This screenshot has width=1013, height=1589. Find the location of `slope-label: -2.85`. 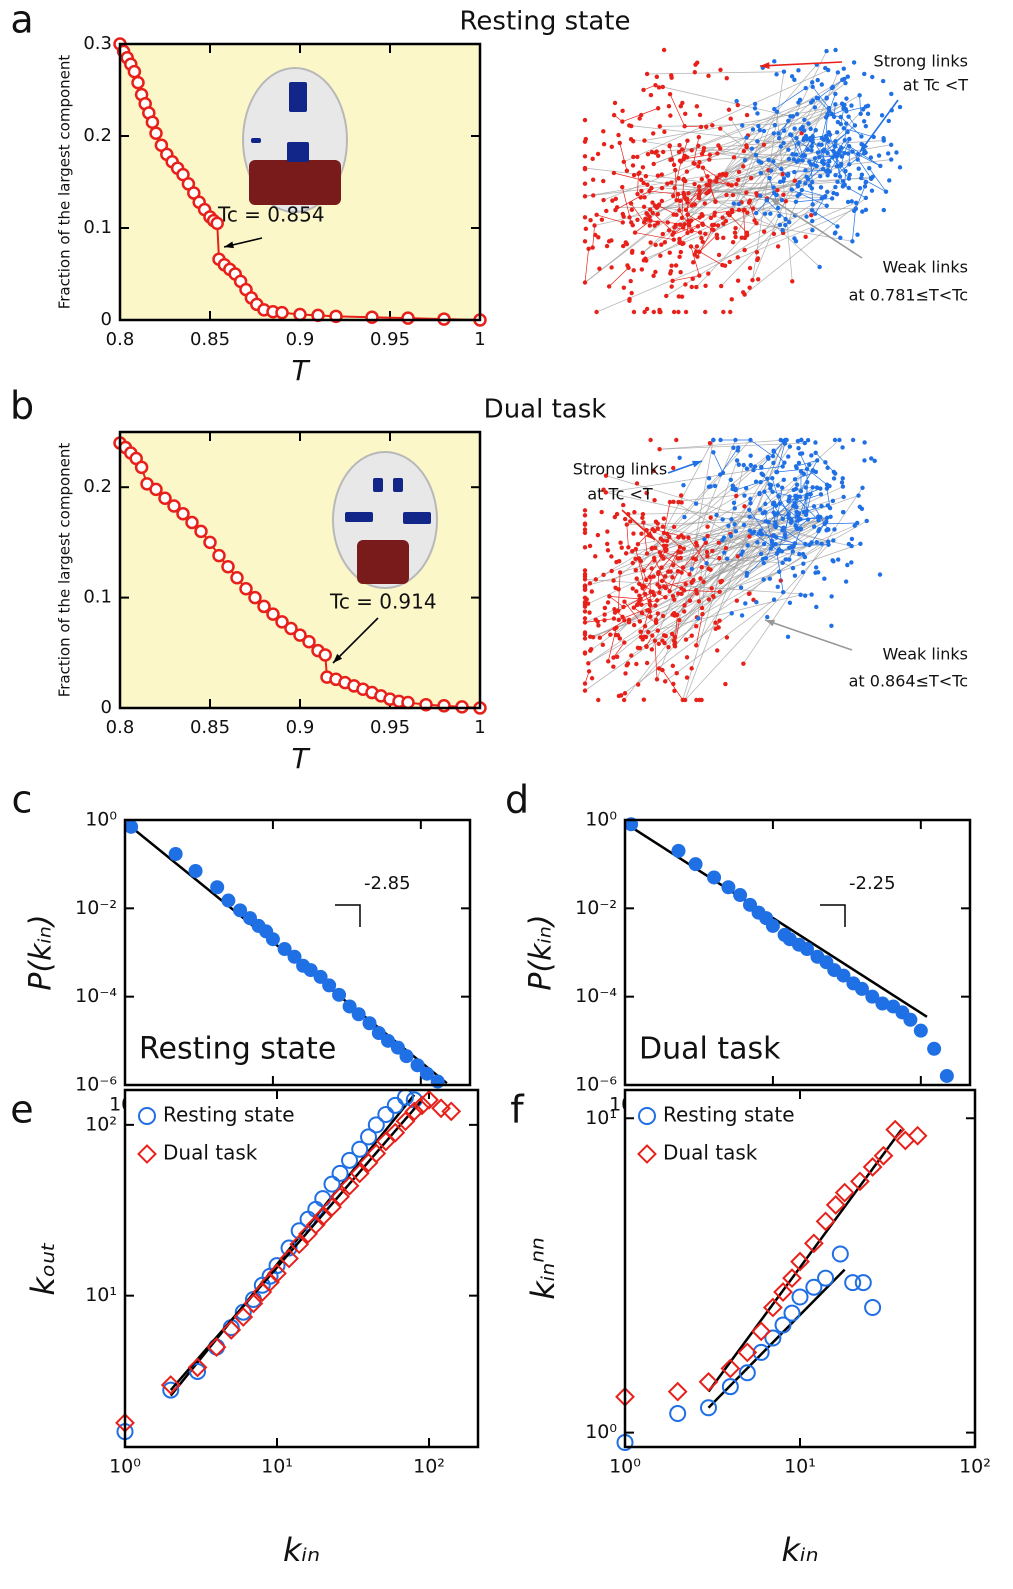

slope-label: -2.85 is located at coordinates (387, 883).